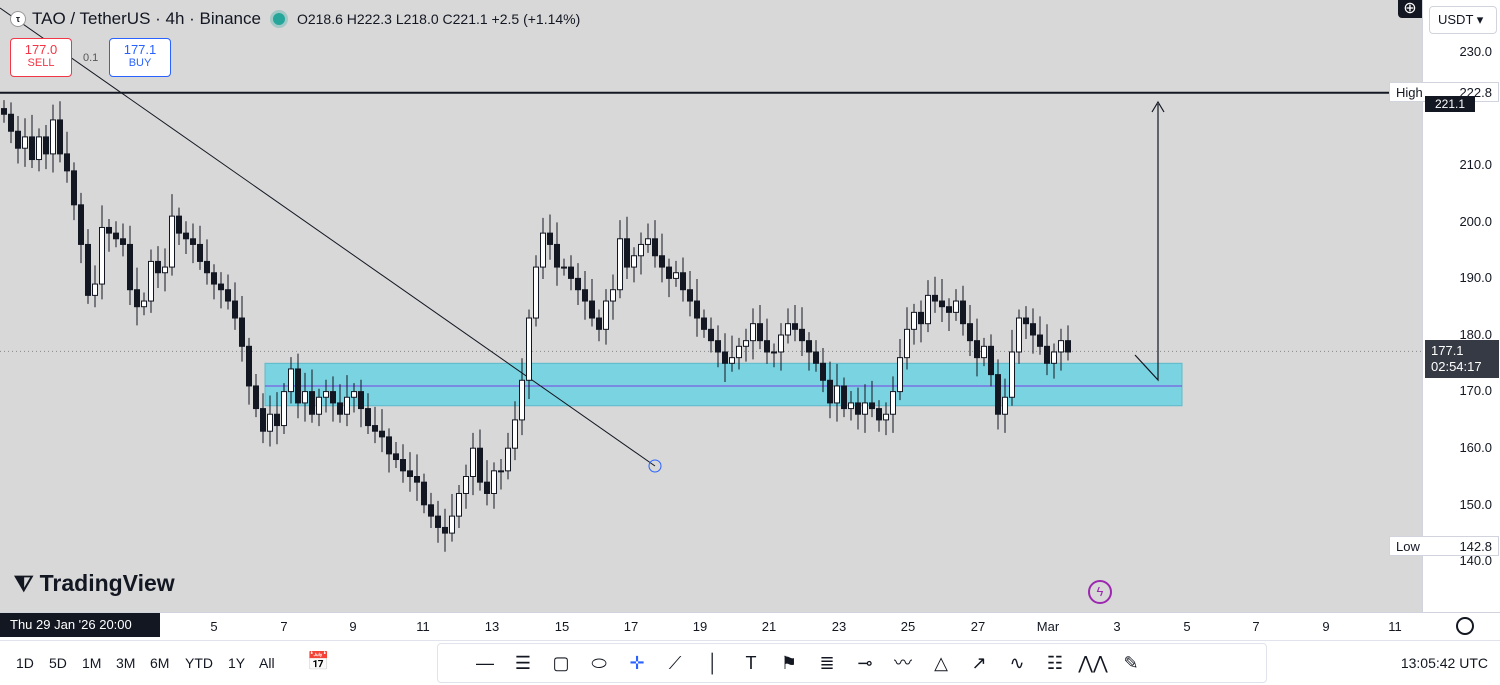 This screenshot has width=1500, height=685. I want to click on time-tick: 3, so click(1117, 626).